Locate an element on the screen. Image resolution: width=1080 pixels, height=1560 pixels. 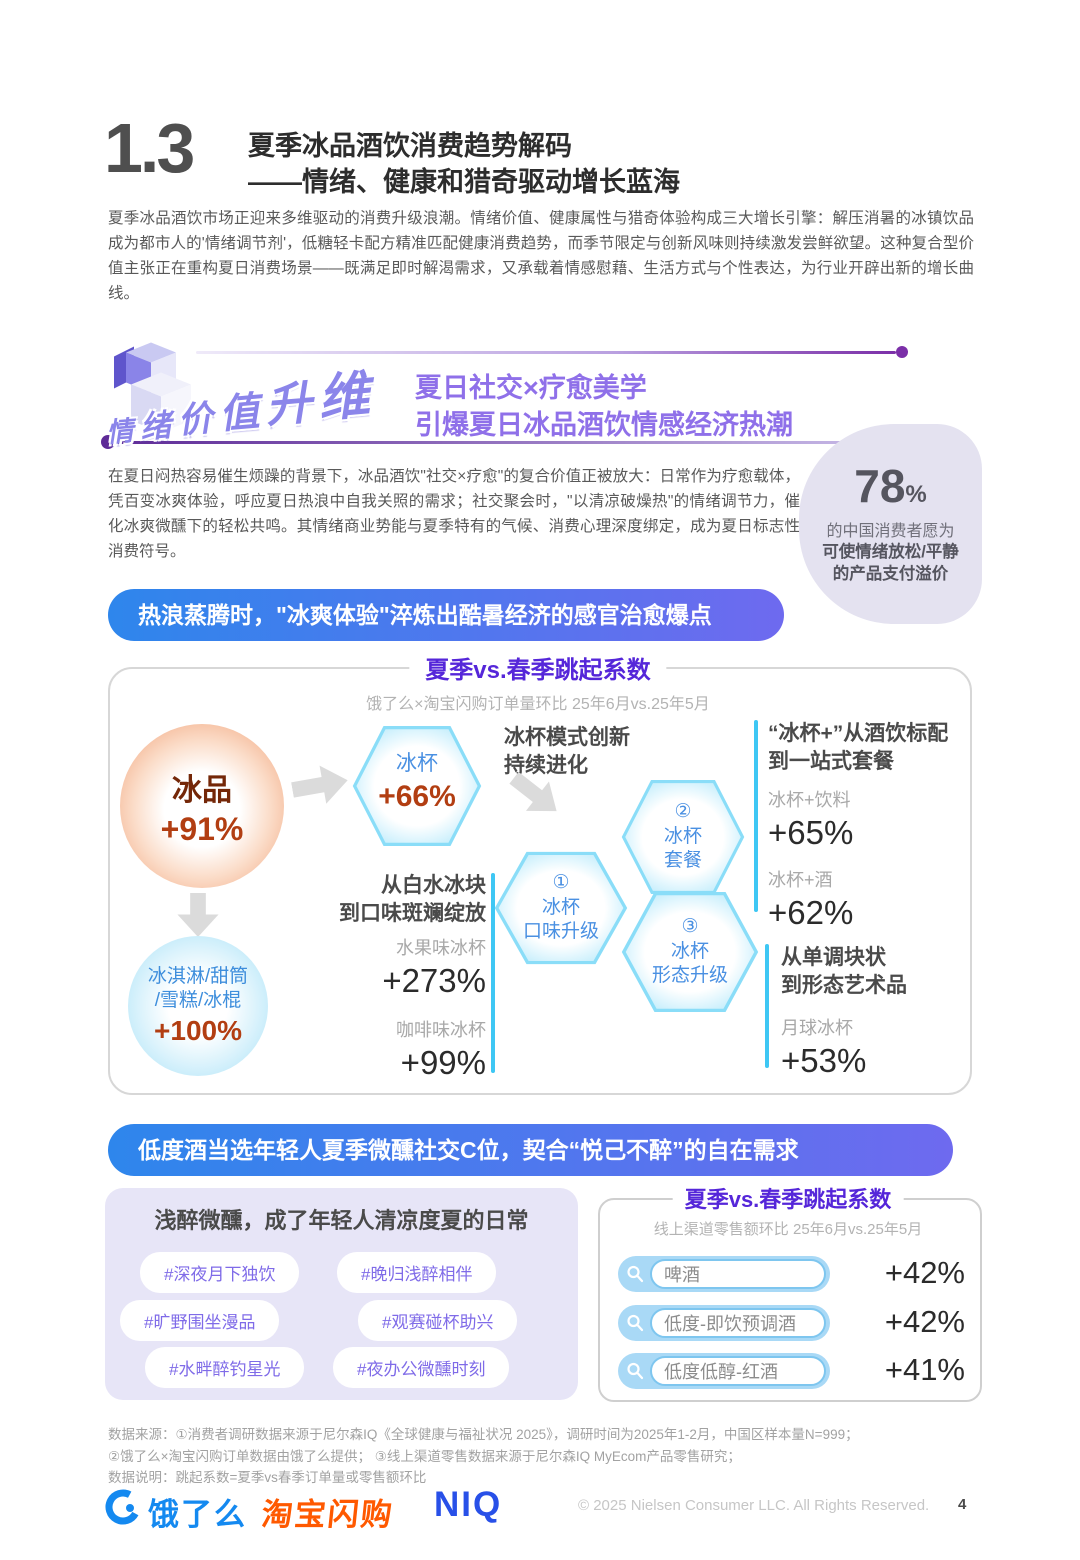
combo-item-label: 冰杯+酒 is located at coordinates (800, 879).